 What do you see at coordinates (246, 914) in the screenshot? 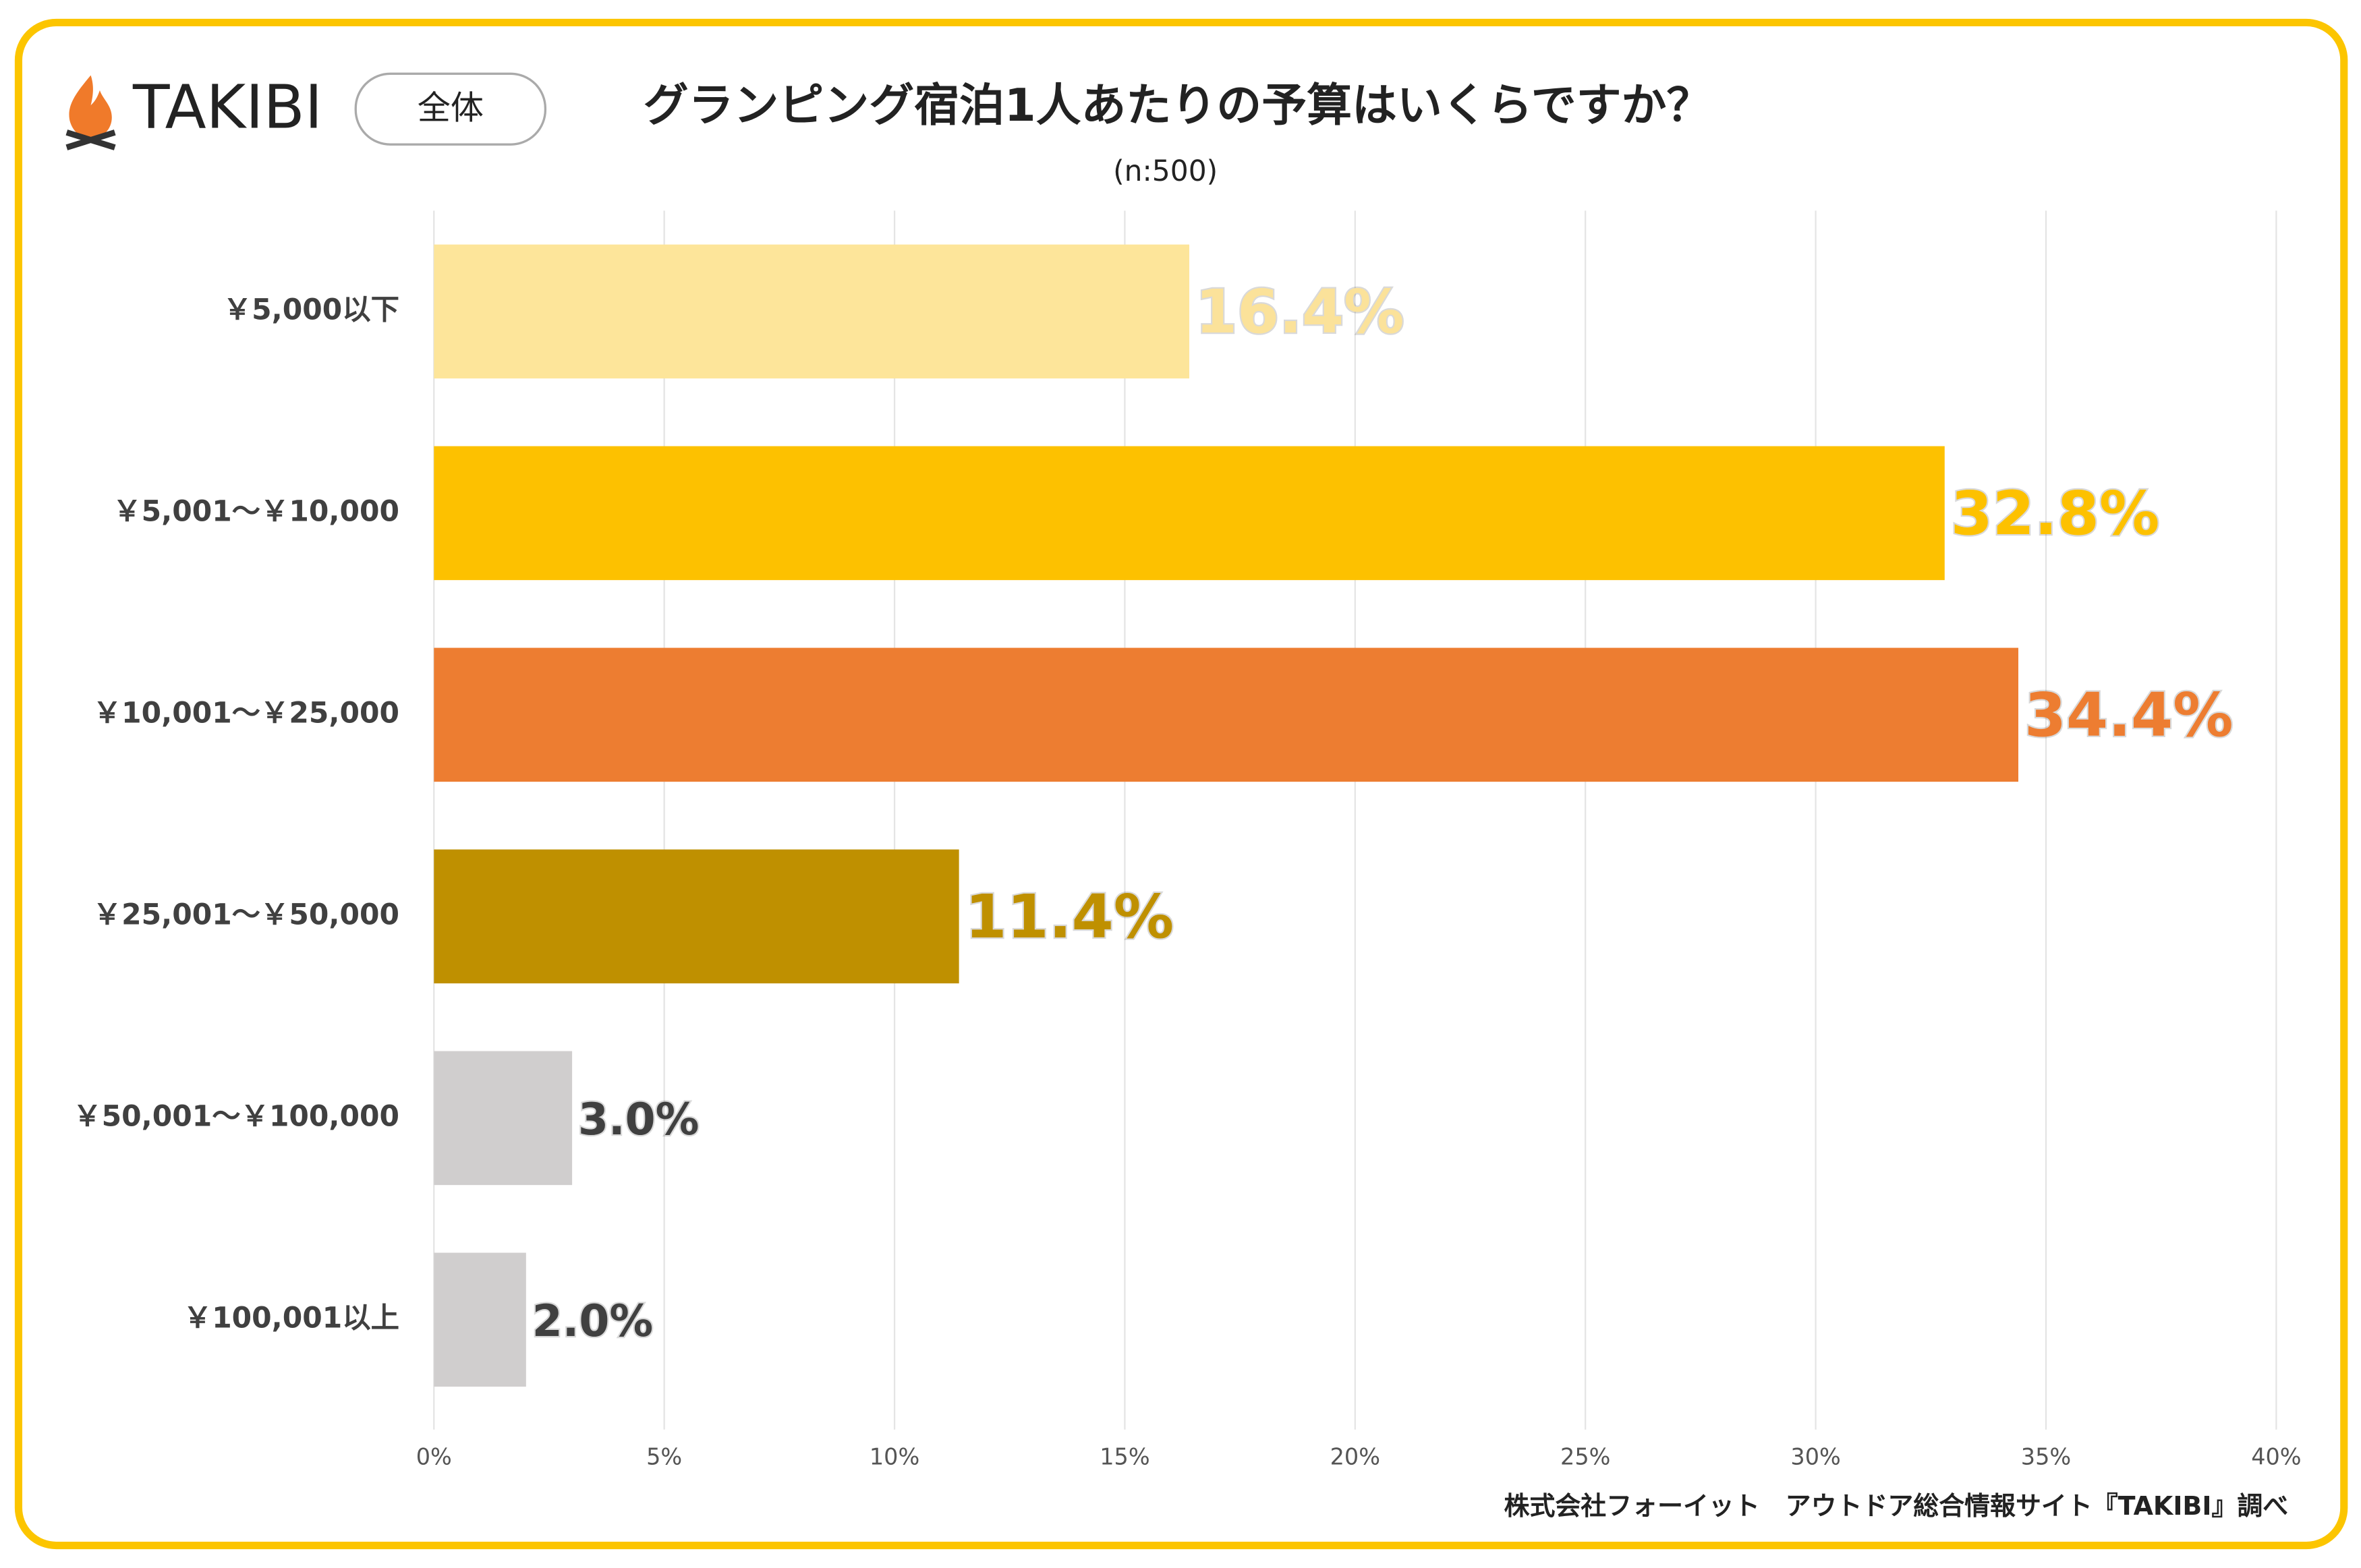
I see `y-tick-label: ￥25,001〜￥50,000` at bounding box center [246, 914].